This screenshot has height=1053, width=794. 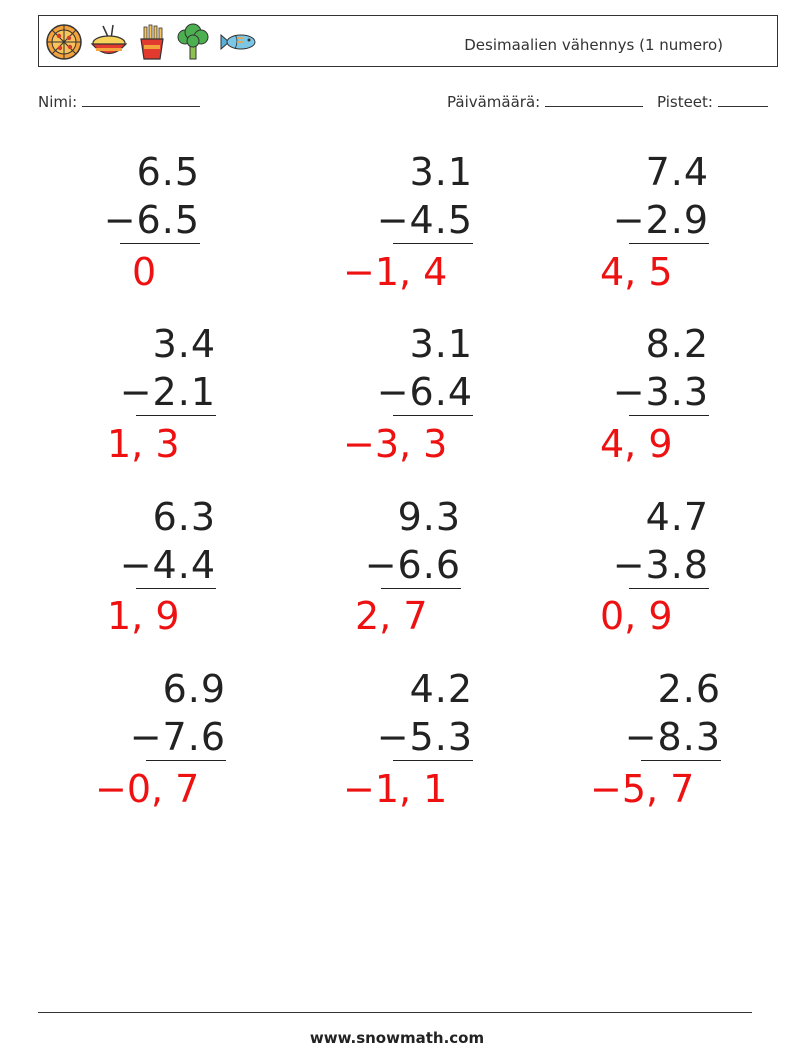 What do you see at coordinates (609, 405) in the screenshot?
I see `problem-6: 8.2 −3.3 4, 9` at bounding box center [609, 405].